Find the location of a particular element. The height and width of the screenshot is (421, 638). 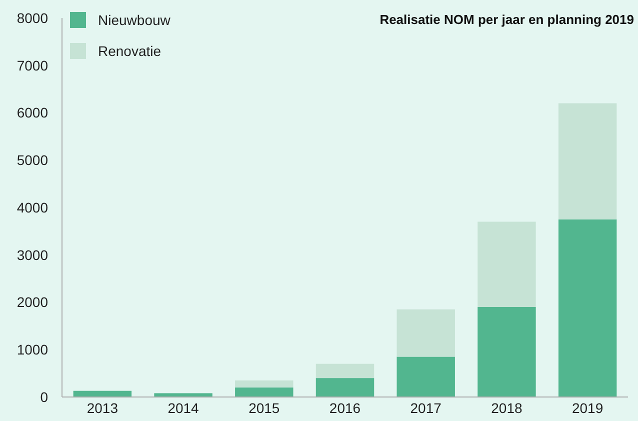

y-tick-label: 4000 is located at coordinates (32, 207).